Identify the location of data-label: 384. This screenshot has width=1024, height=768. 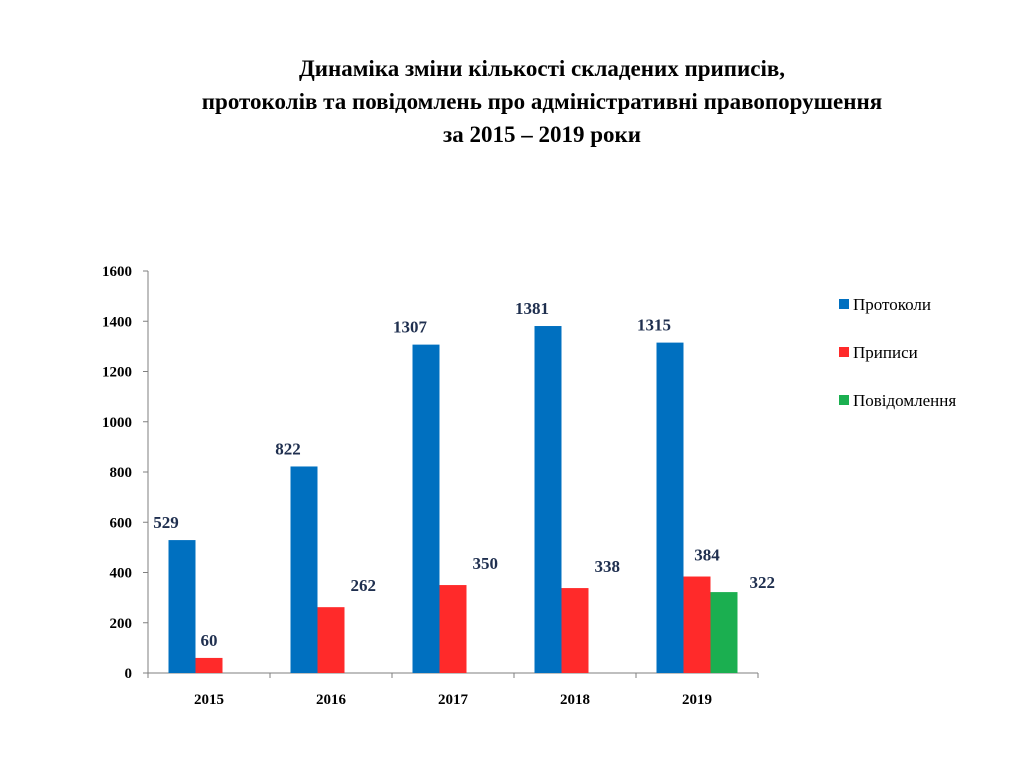
(707, 555).